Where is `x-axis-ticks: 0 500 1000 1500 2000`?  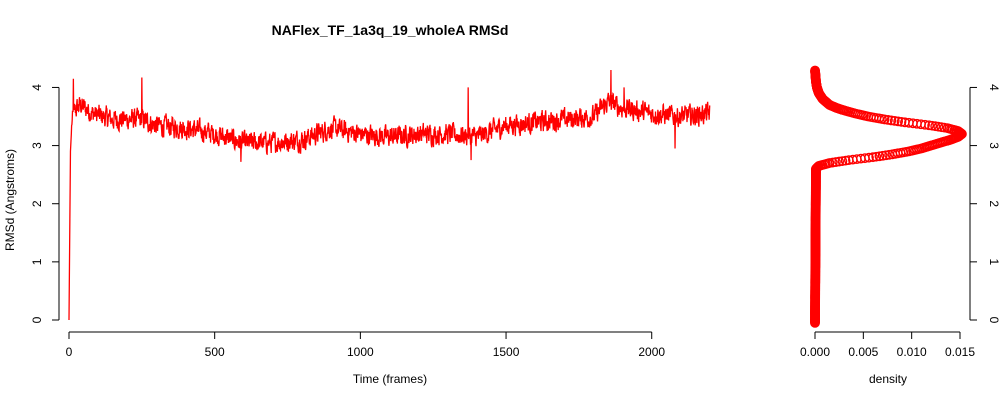
x-axis-ticks: 0 500 1000 1500 2000 is located at coordinates (365, 345).